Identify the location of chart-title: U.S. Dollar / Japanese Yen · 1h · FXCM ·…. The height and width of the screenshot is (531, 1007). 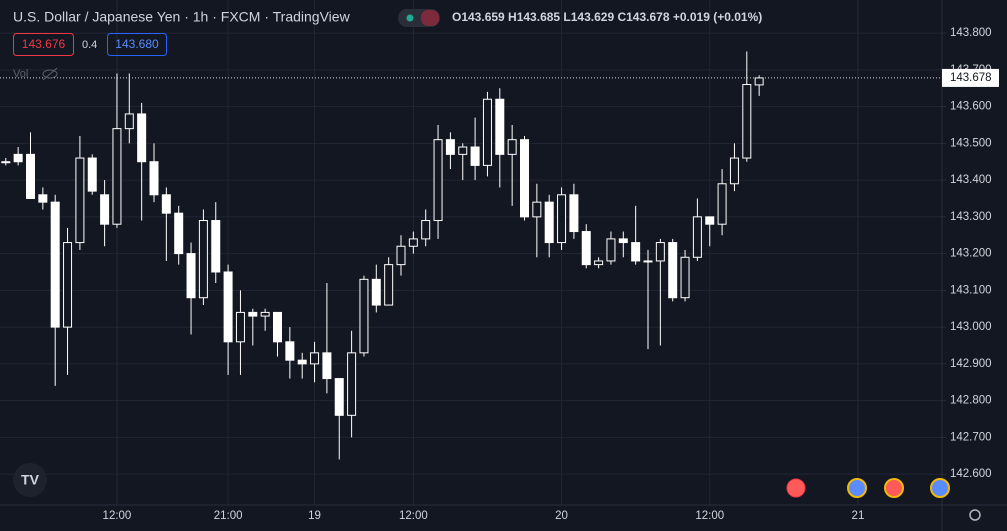
(182, 17).